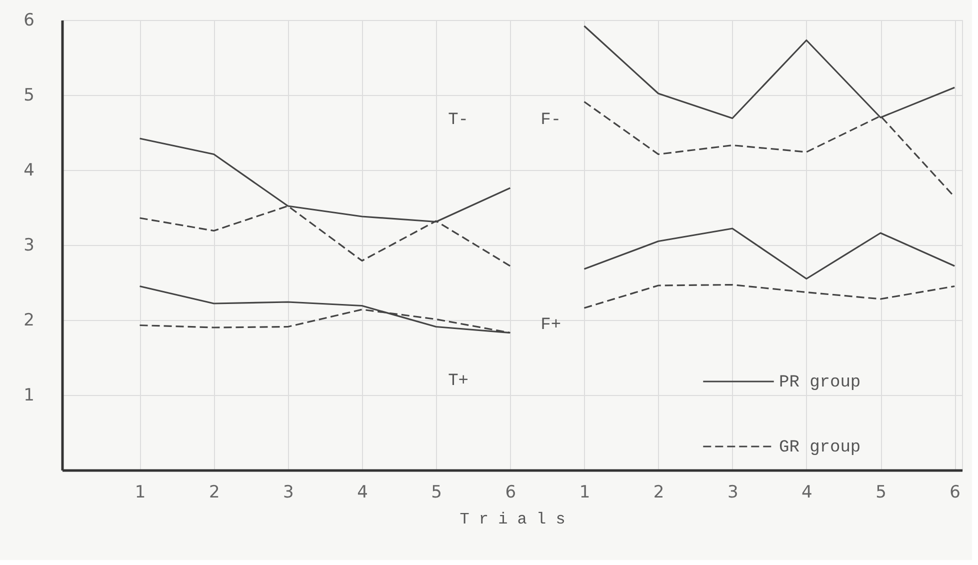 This screenshot has width=978, height=565. Describe the element at coordinates (29, 396) in the screenshot. I see `y-tick-label: 1` at that location.